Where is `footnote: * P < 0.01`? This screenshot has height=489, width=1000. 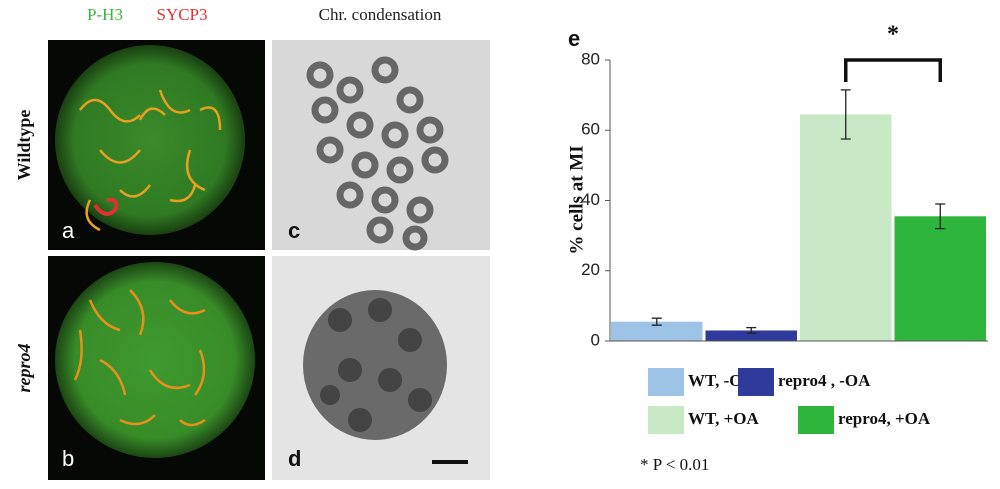
footnote: * P < 0.01 is located at coordinates (674, 464).